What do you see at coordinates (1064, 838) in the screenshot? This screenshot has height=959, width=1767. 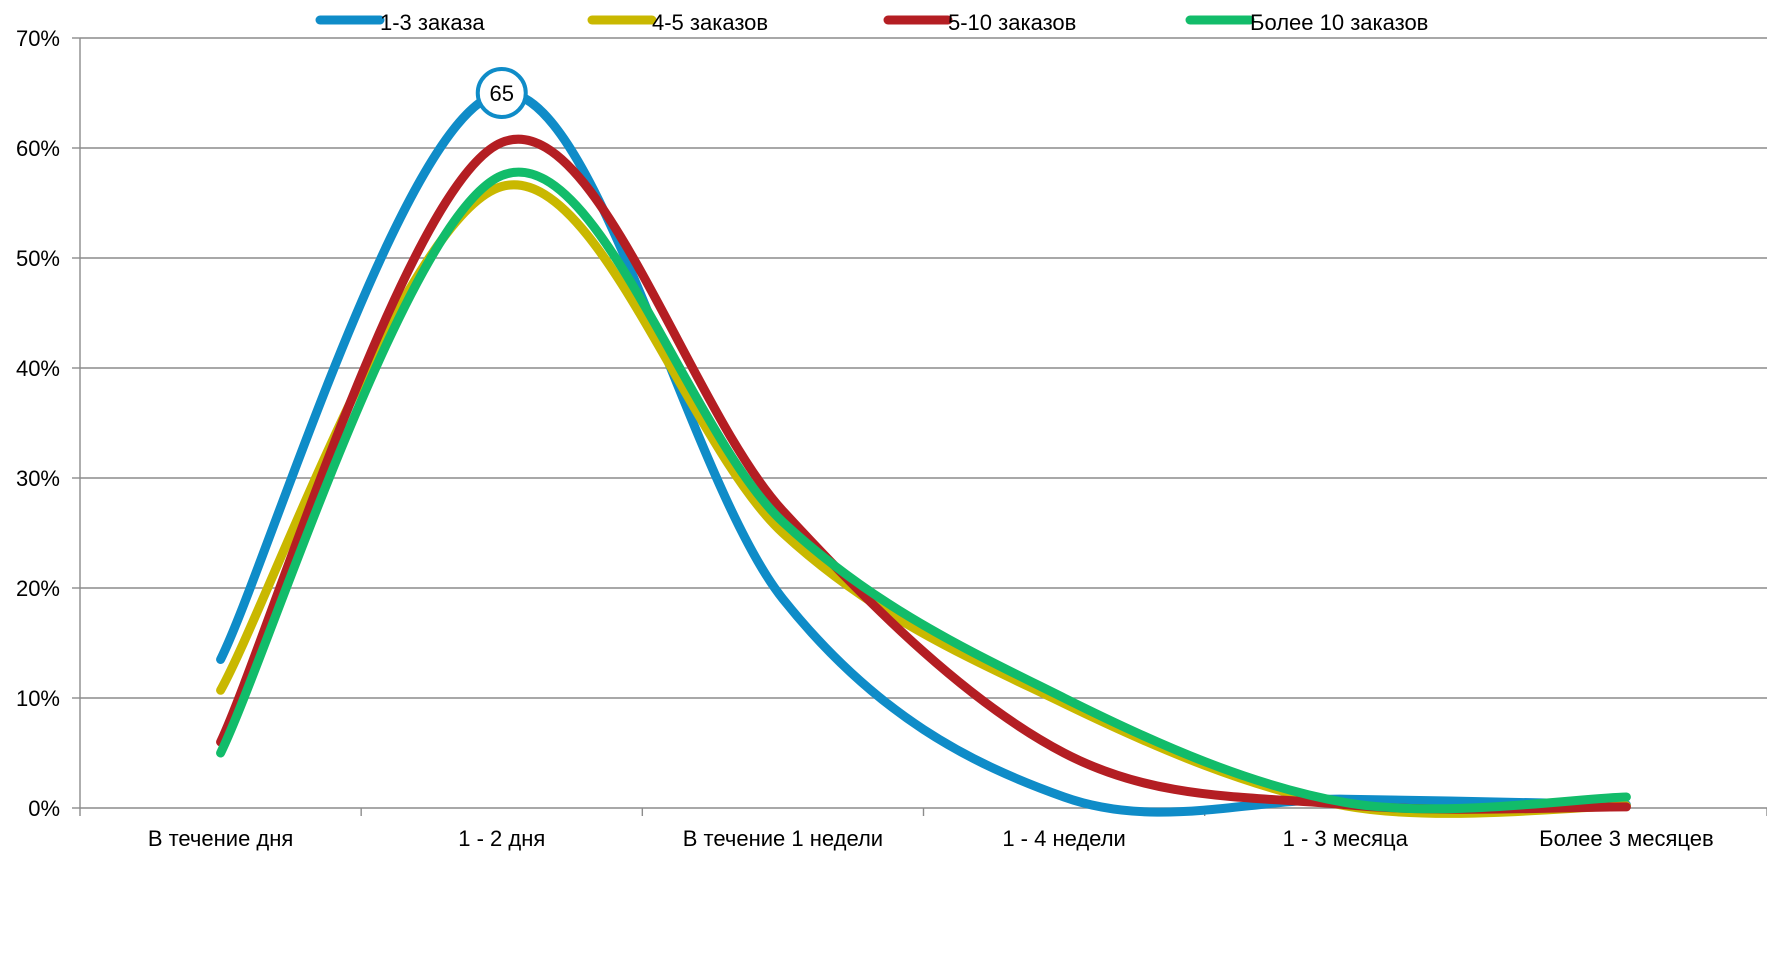 I see `x-tick-label: 1 - 4 недели` at bounding box center [1064, 838].